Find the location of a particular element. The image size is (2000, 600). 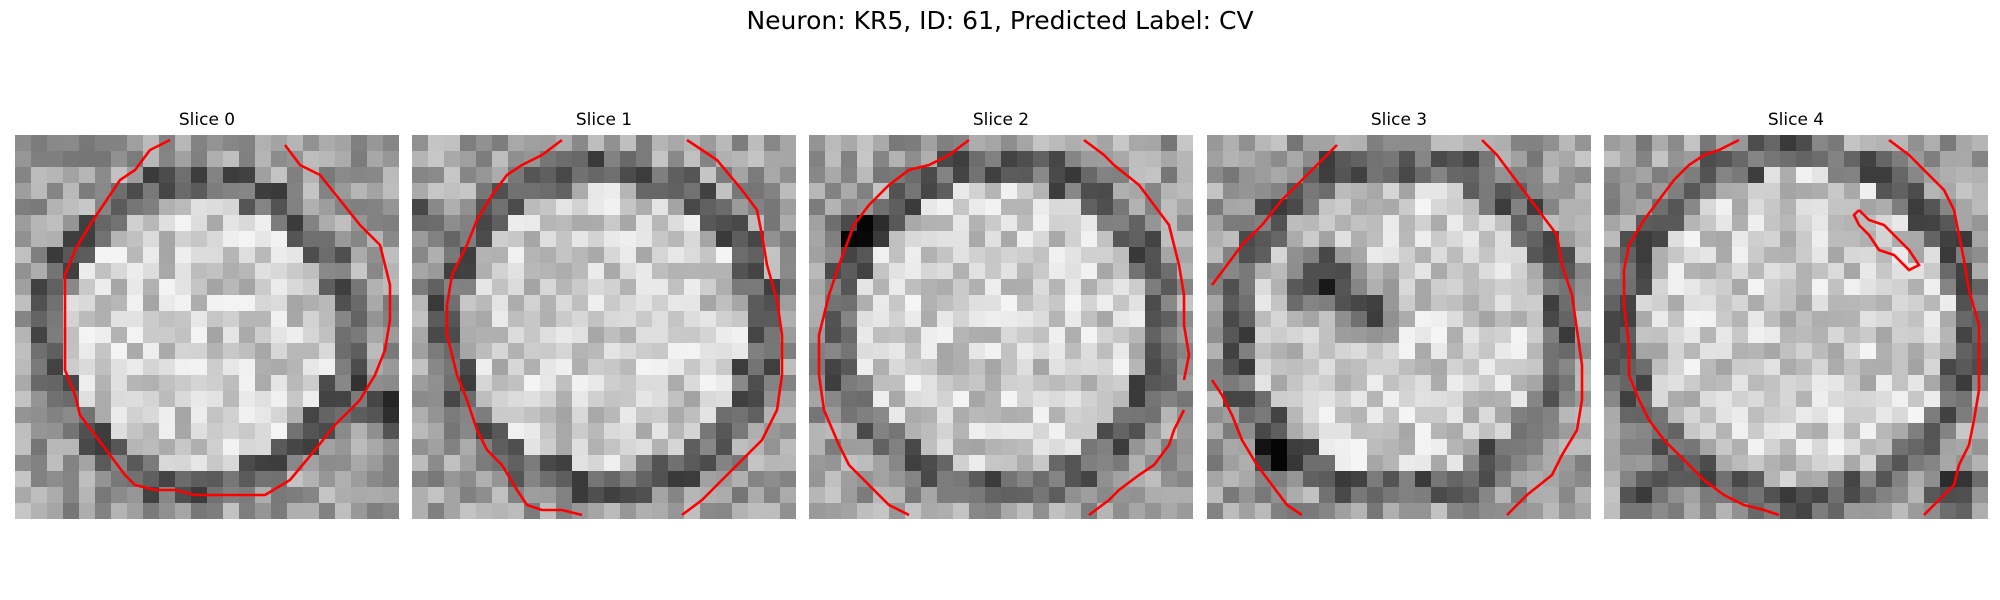

slice-panel-1: Slice 1 is located at coordinates (604, 313).